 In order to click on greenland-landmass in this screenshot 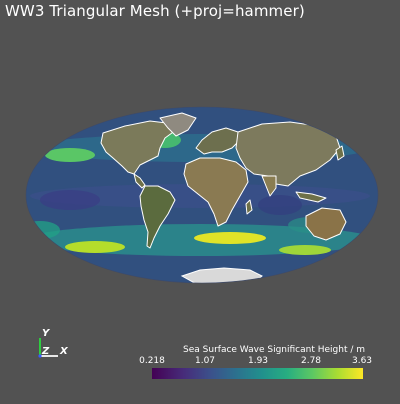, I will do `click(178, 124)`.